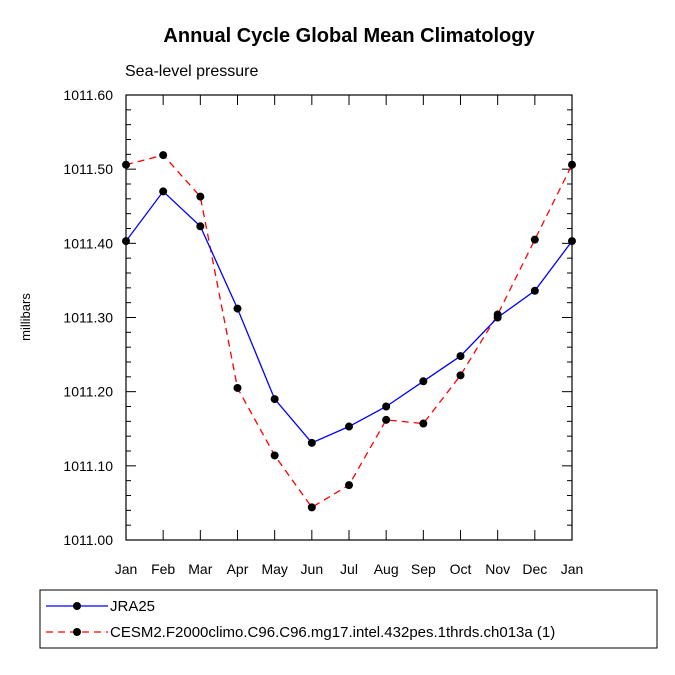  Describe the element at coordinates (192, 71) in the screenshot. I see `chart-subtitle: Sea-level pressure` at that location.